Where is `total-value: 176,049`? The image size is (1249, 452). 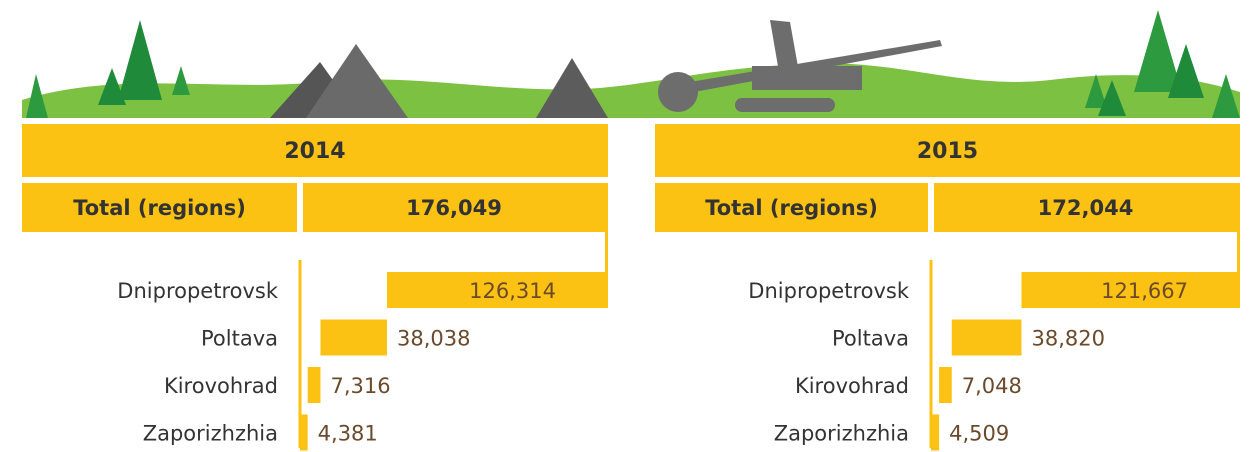 total-value: 176,049 is located at coordinates (454, 208).